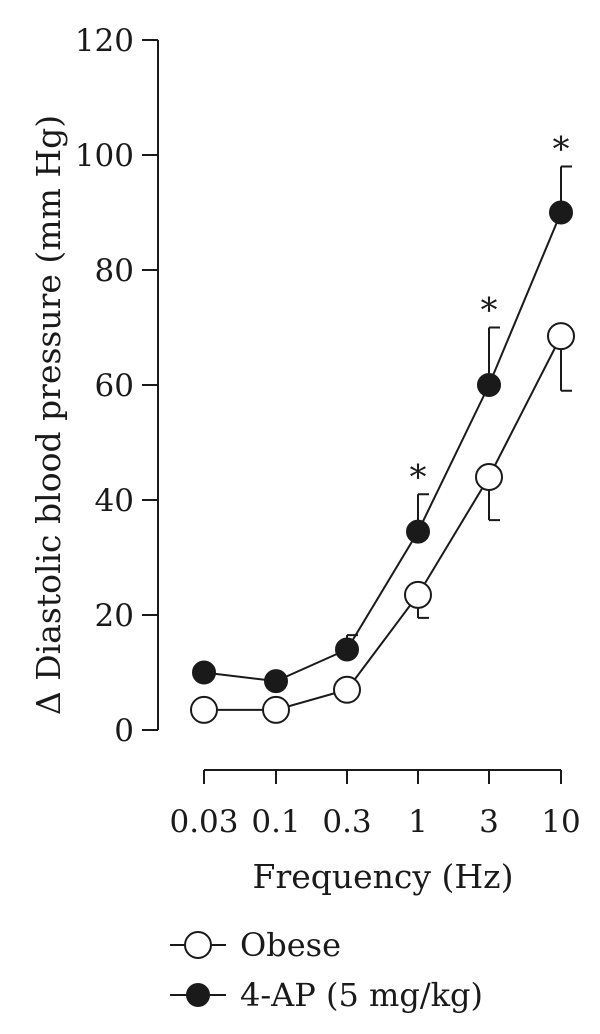 This screenshot has height=1034, width=600. Describe the element at coordinates (114, 271) in the screenshot. I see `y-tick-label-80: 80` at that location.